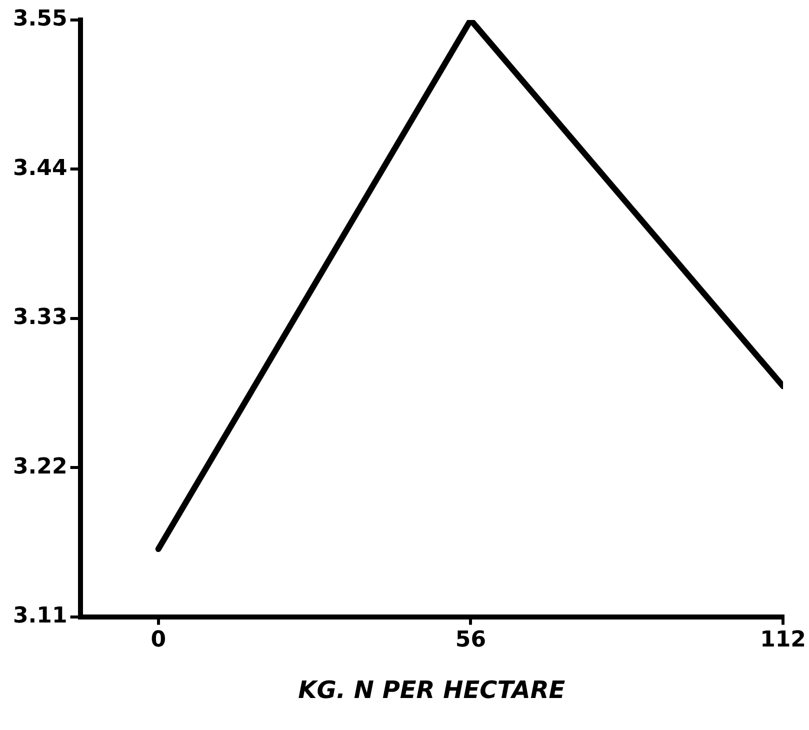 This screenshot has height=730, width=809. Describe the element at coordinates (783, 640) in the screenshot. I see `x-tick-label: 112` at that location.